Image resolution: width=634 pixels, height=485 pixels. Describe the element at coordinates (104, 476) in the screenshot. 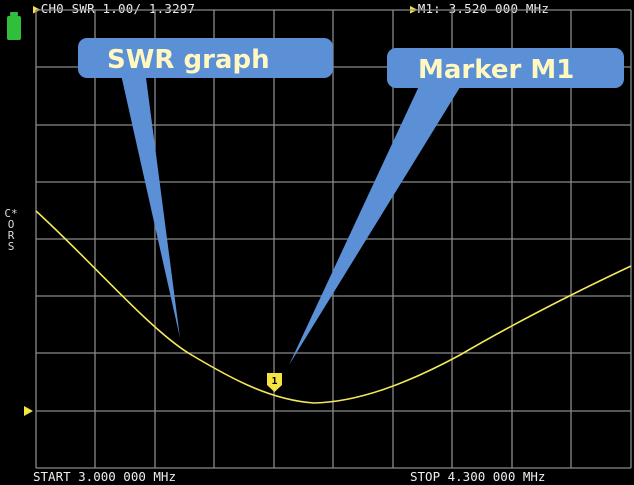

I see `start-frequency-label: START 3.000 000 MHz` at that location.